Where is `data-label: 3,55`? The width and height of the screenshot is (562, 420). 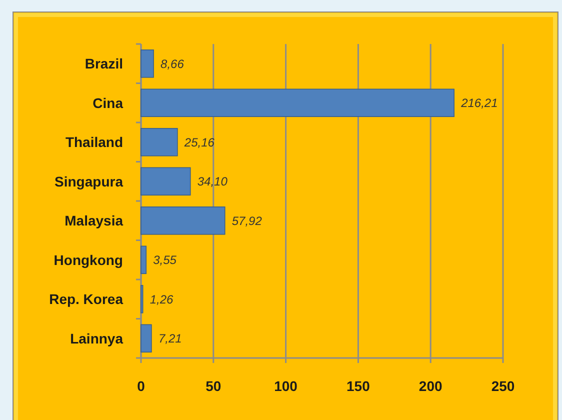 data-label: 3,55 is located at coordinates (165, 260).